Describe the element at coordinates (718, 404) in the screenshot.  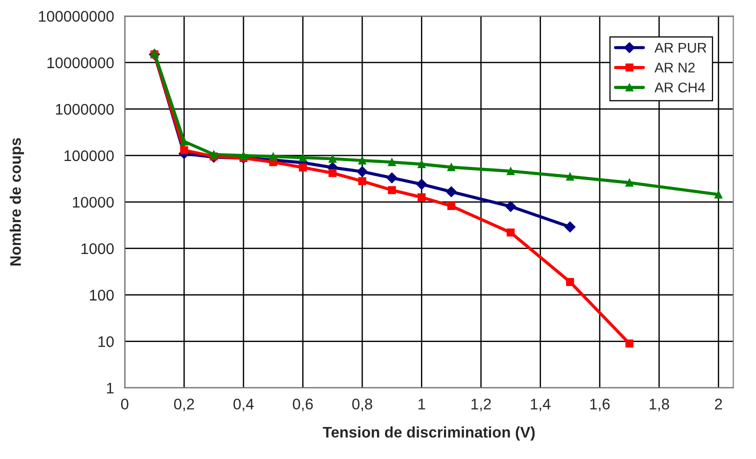
I see `x-tick-label: 2` at that location.